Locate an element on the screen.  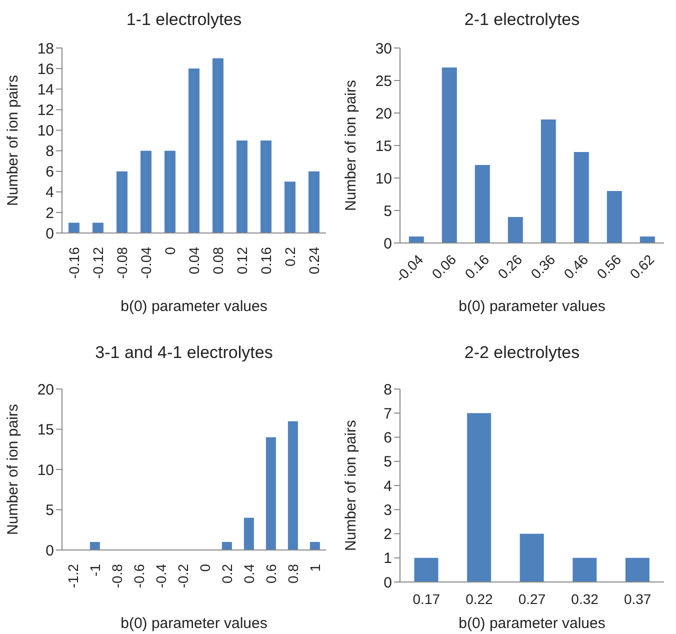
x-tick-label: 0.17 is located at coordinates (426, 599).